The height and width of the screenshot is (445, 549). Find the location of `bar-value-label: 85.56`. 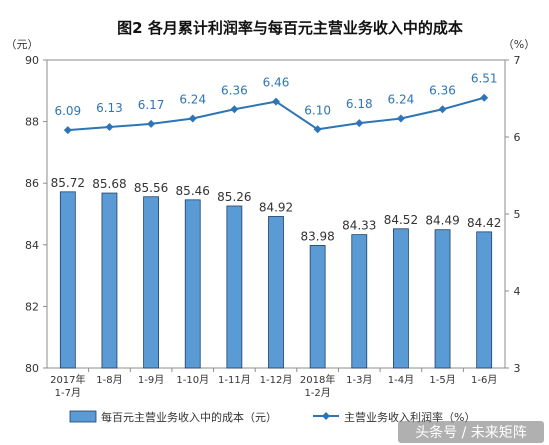

bar-value-label: 85.56 is located at coordinates (151, 188).